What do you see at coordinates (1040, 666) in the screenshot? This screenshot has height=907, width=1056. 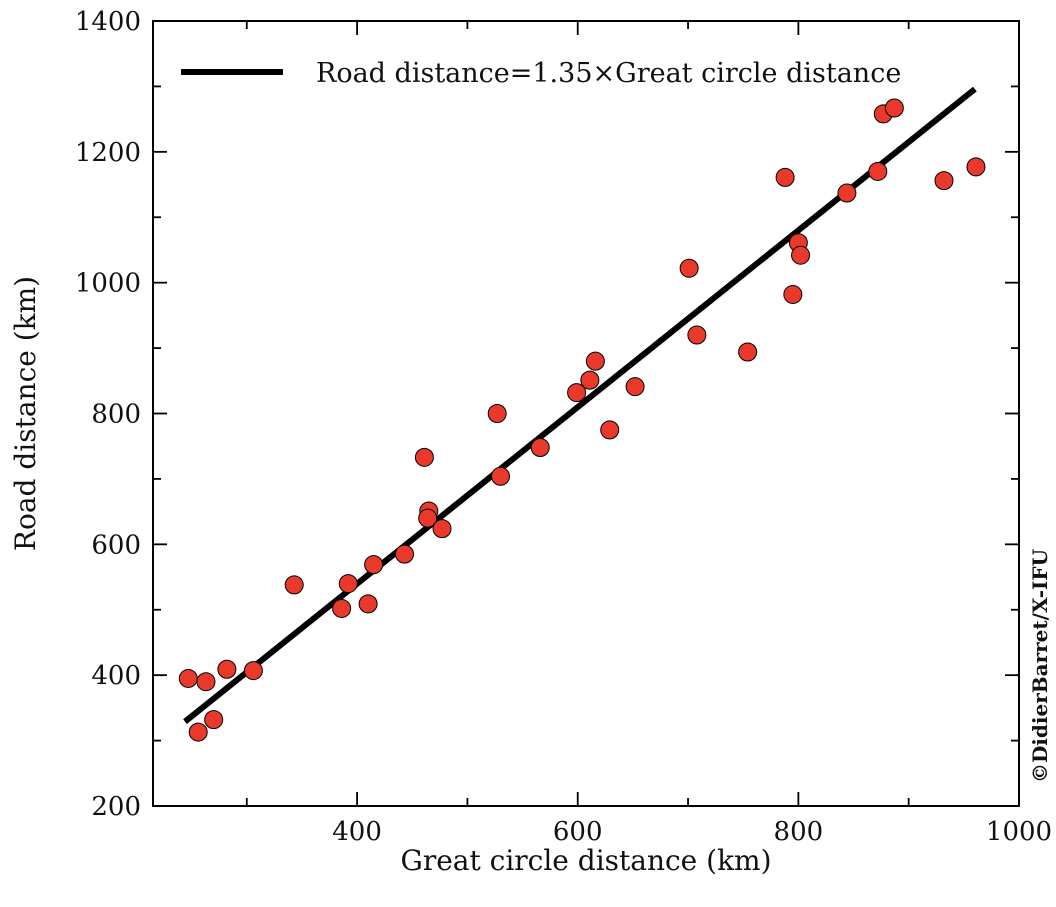 I see `credit-text: ©DidierBarret/X-IFU` at bounding box center [1040, 666].